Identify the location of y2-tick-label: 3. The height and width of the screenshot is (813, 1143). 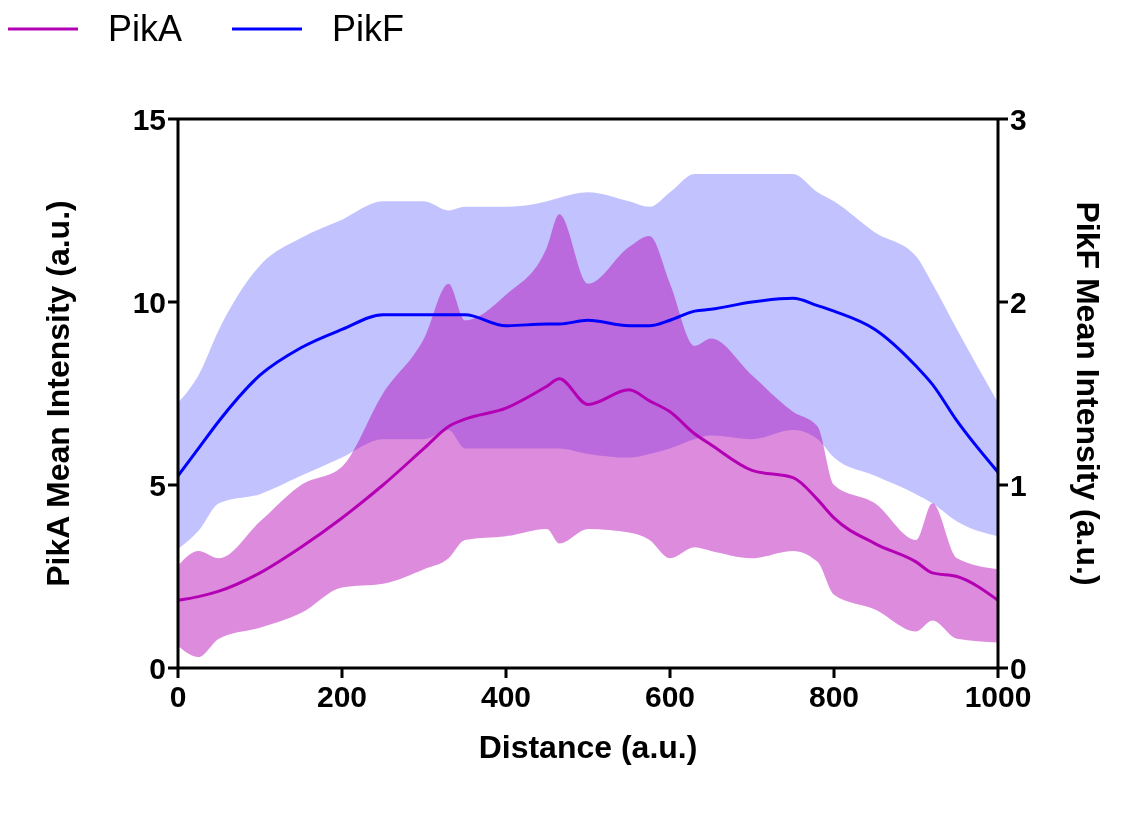
(1018, 119).